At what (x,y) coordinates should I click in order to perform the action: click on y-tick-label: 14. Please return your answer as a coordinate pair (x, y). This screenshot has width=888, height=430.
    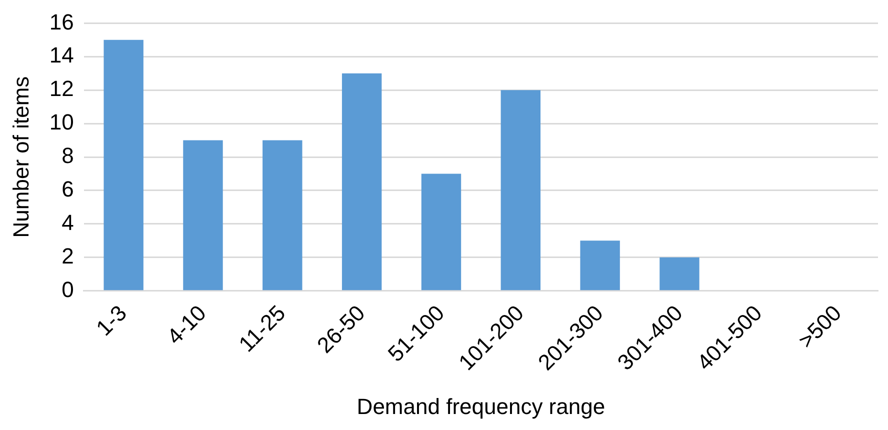
    Looking at the image, I should click on (61, 55).